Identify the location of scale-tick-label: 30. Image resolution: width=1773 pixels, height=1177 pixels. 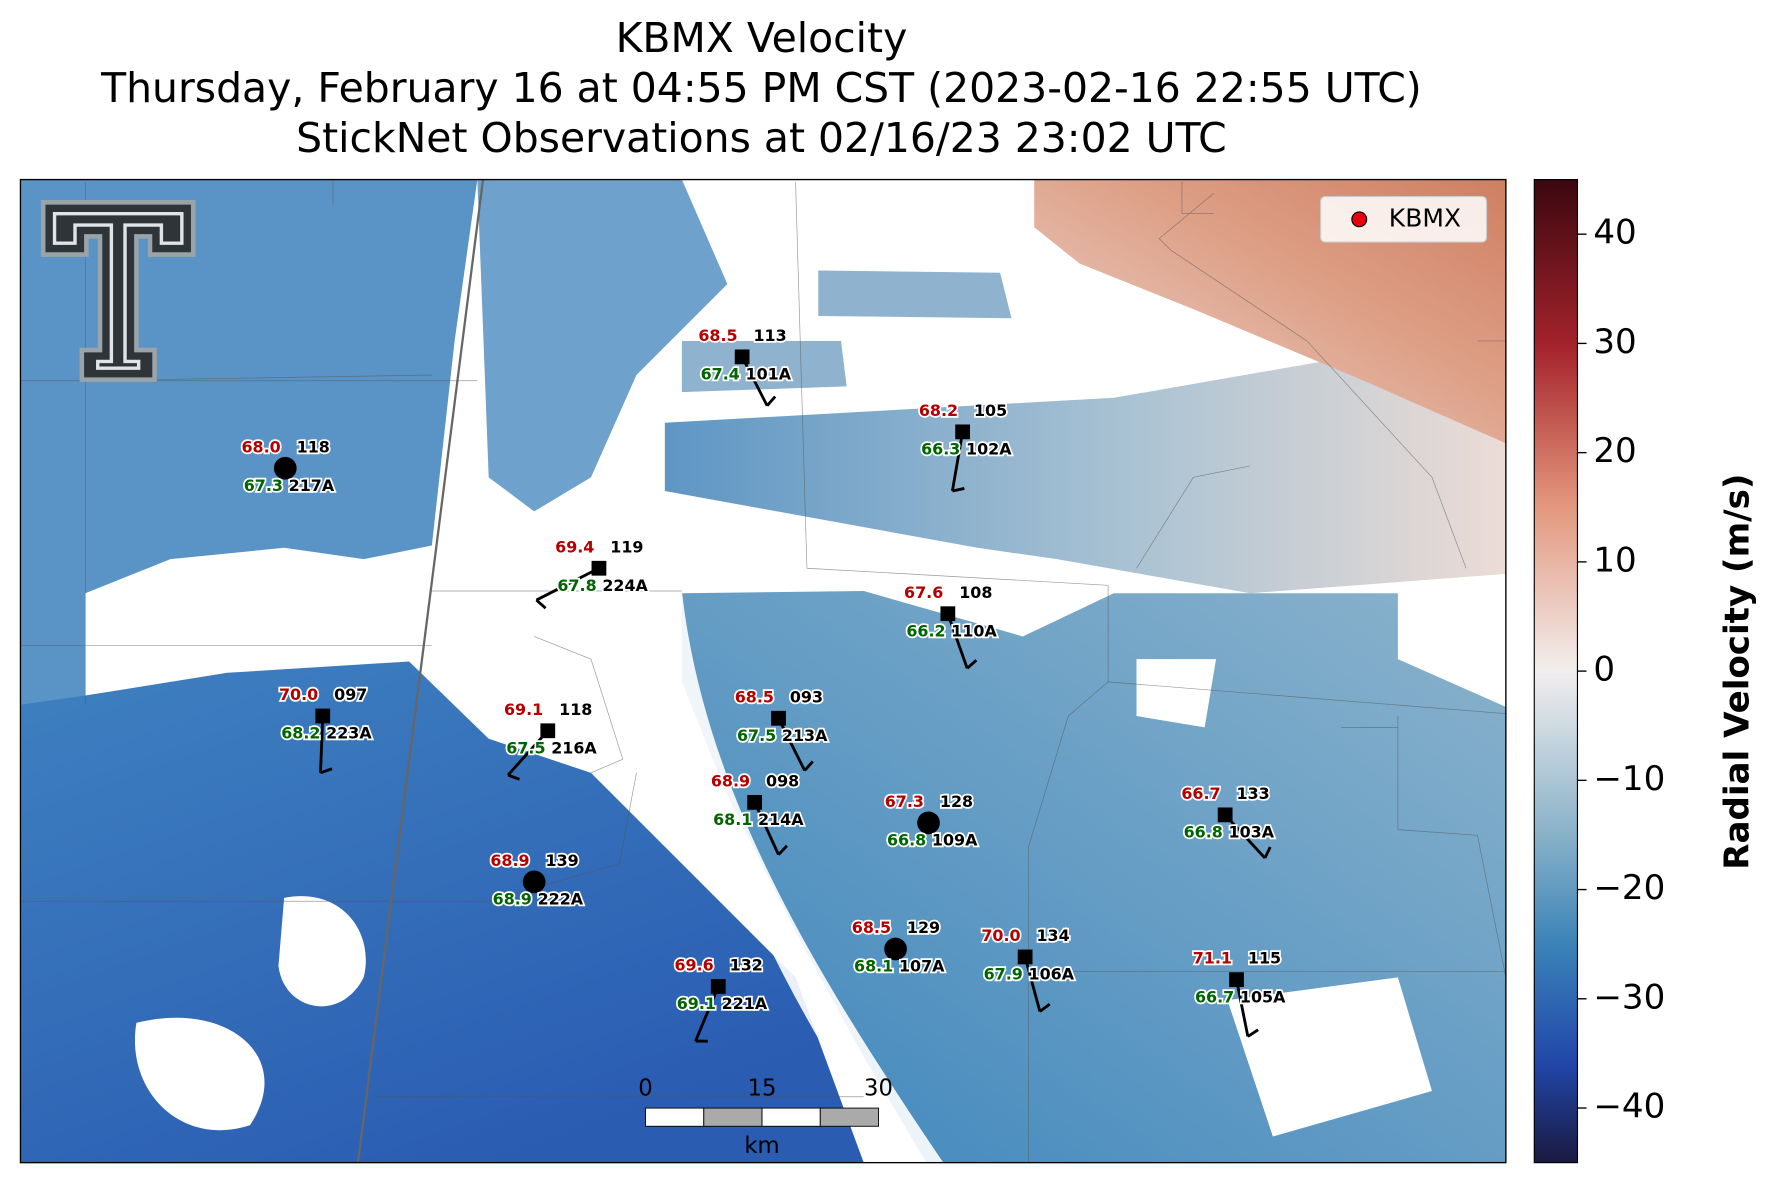
(878, 1088).